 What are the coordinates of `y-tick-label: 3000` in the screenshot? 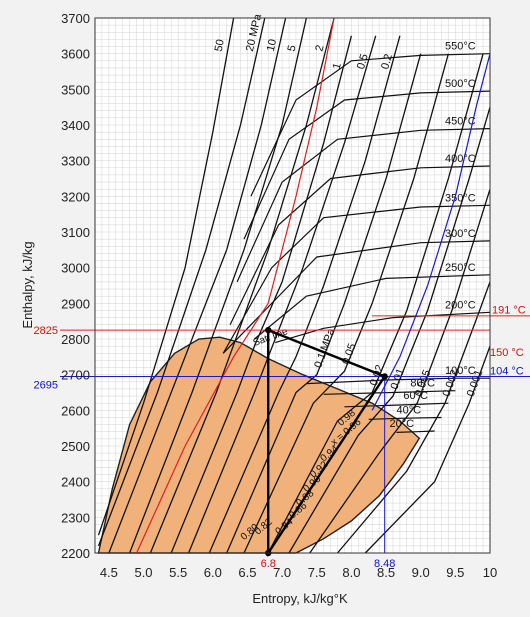 It's located at (75, 268).